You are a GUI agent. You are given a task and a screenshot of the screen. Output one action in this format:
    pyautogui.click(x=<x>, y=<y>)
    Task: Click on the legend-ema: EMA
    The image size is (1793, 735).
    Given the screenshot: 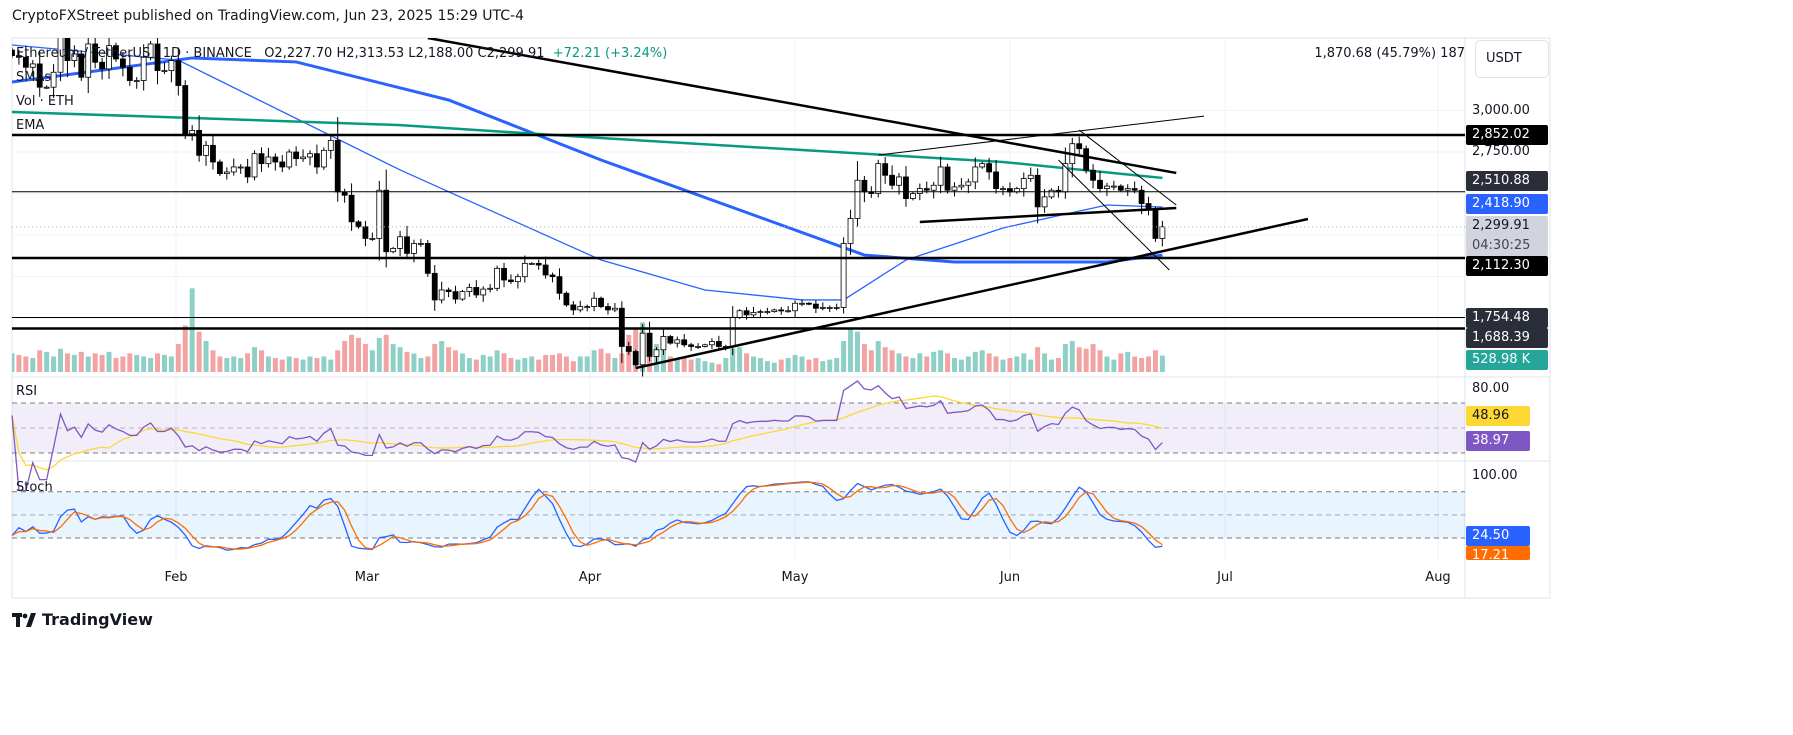 What is the action you would take?
    pyautogui.click(x=30, y=125)
    